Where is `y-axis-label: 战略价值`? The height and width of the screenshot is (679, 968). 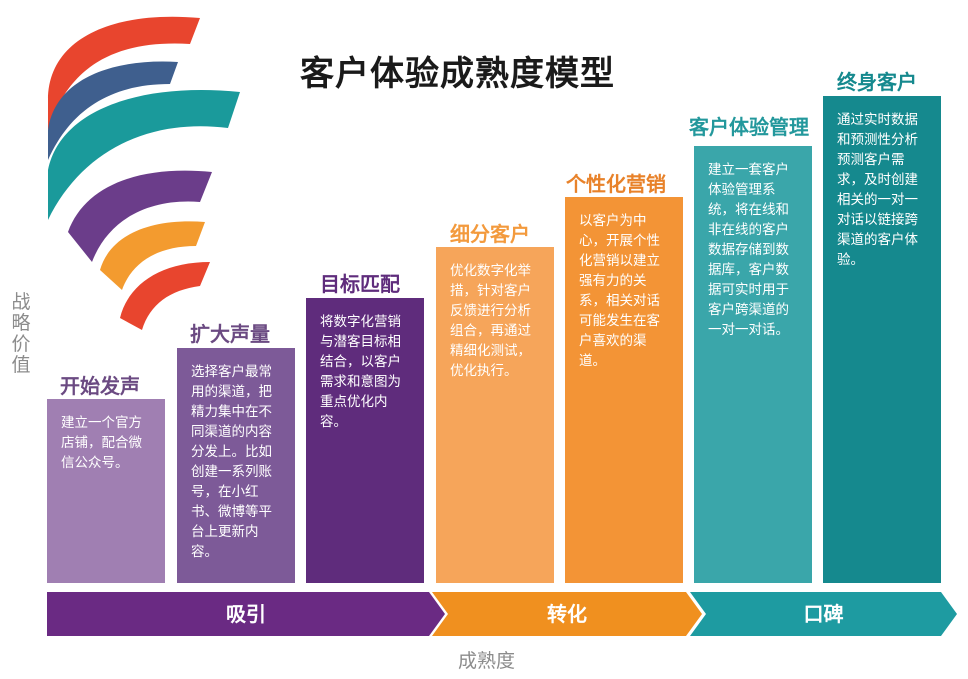
y-axis-label: 战略价值 is located at coordinates (21, 333).